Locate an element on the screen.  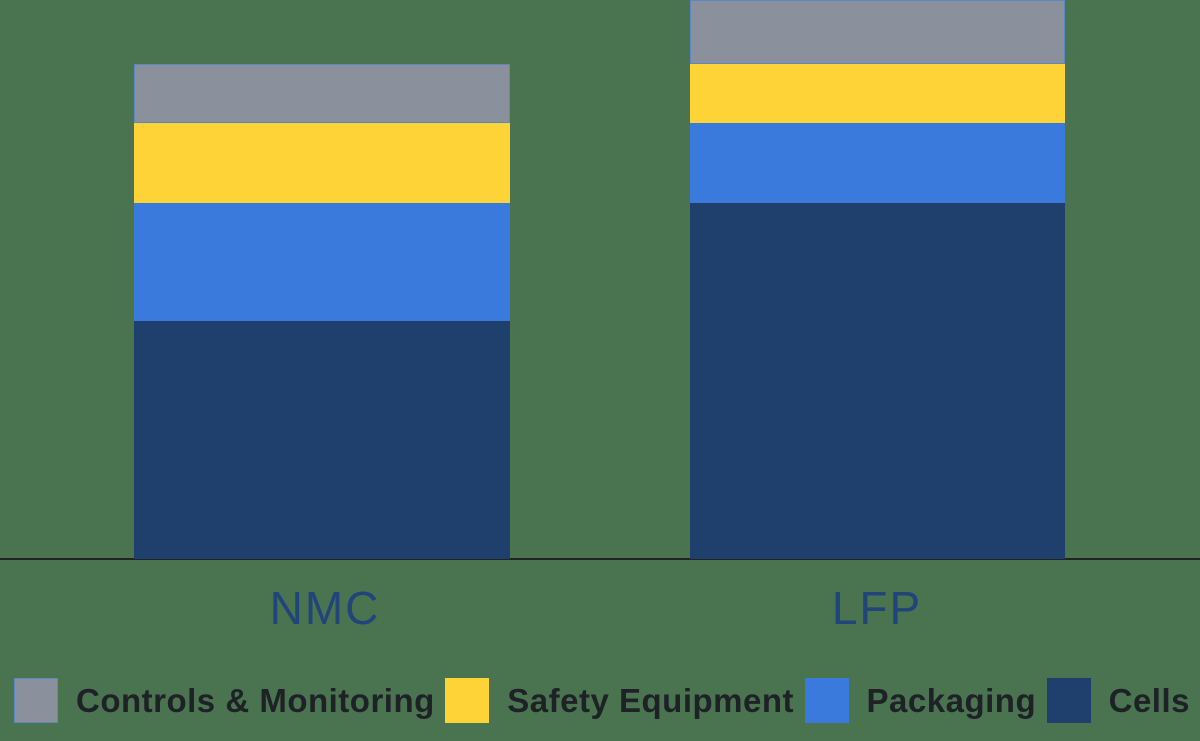
legend-swatch-packaging is located at coordinates (826, 700).